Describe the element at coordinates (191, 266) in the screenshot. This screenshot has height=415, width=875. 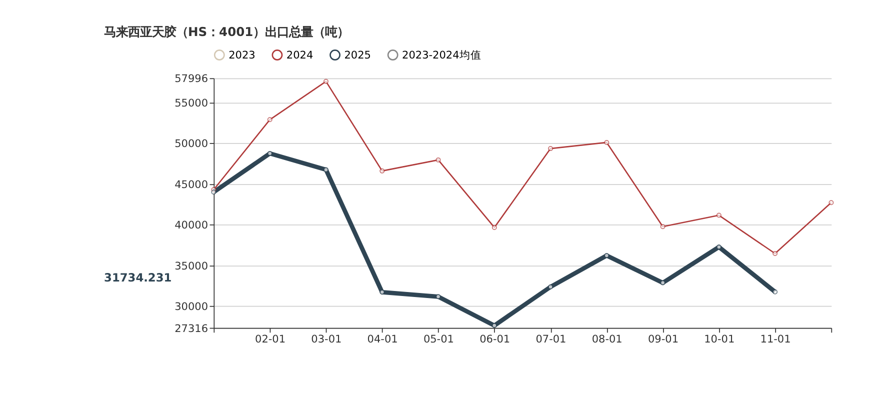
I see `y-tick-label: 35000` at that location.